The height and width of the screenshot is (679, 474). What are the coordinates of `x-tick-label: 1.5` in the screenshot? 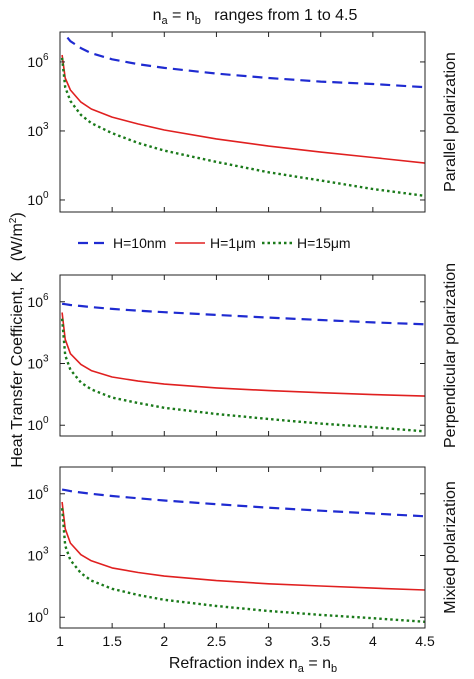 It's located at (112, 641).